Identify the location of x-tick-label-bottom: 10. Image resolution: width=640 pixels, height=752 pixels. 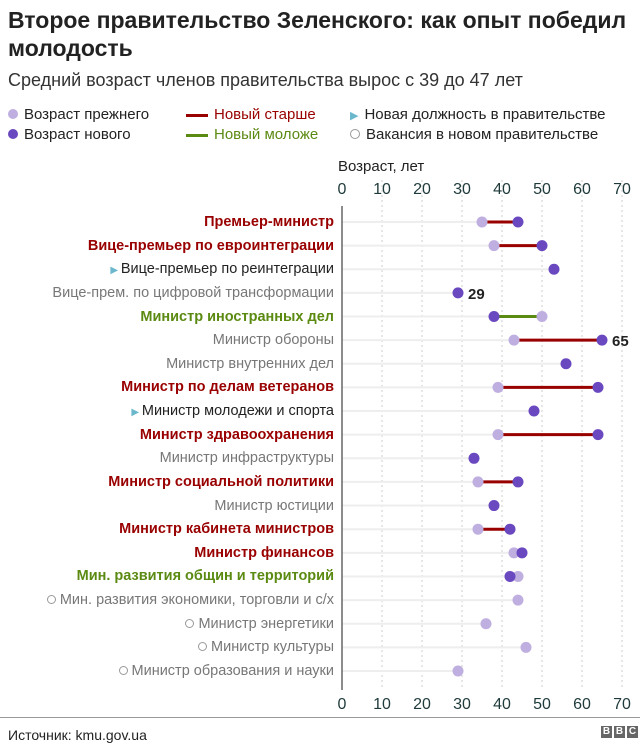
(382, 704).